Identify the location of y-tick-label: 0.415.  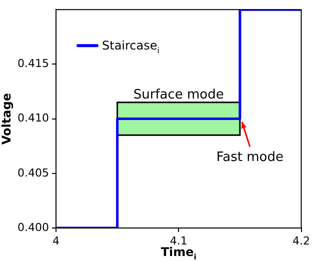
(33, 63).